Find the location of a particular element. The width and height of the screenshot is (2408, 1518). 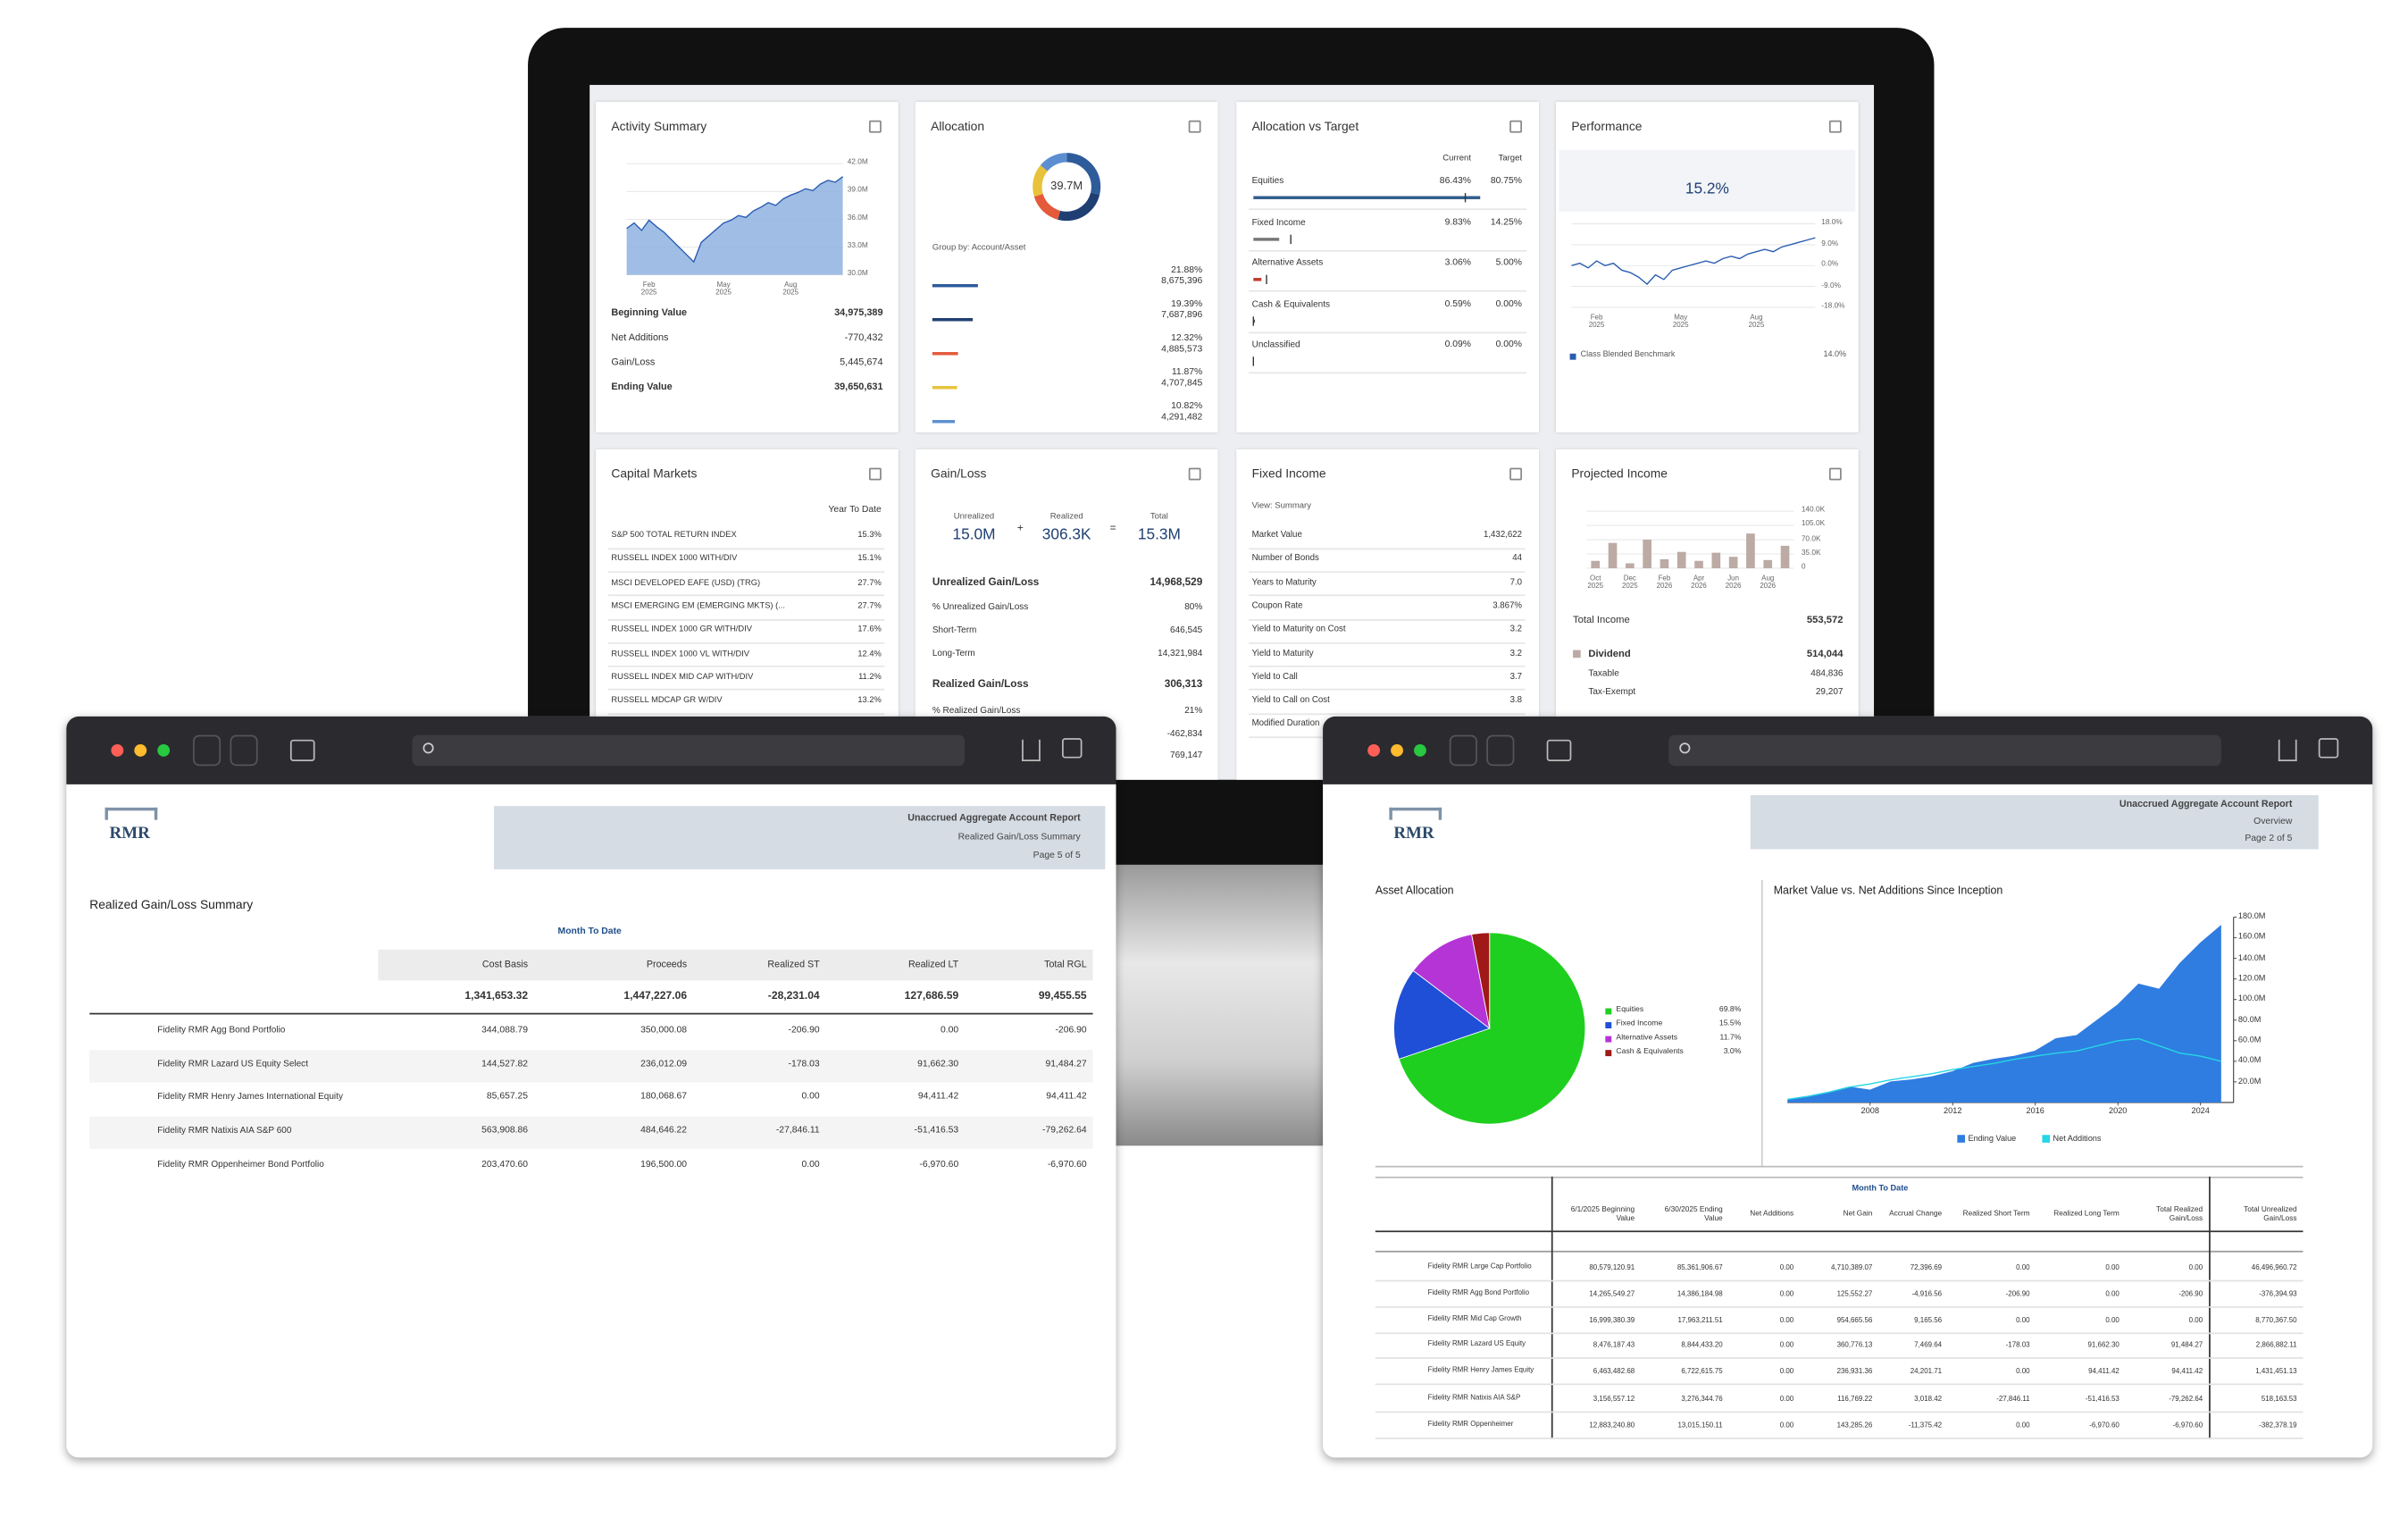

y-tick-label: 80.0M is located at coordinates (2249, 1020).